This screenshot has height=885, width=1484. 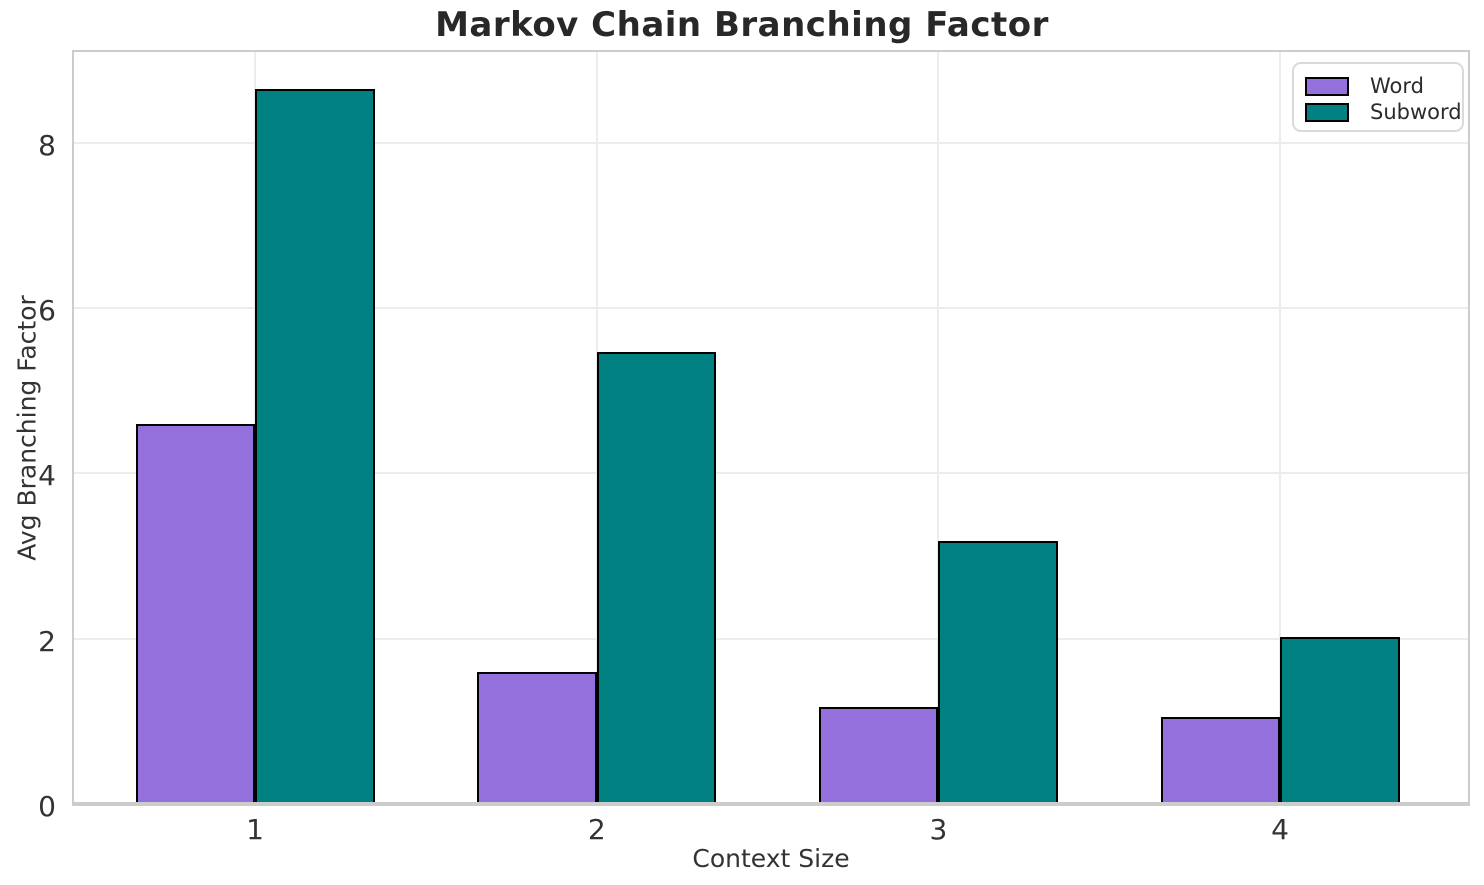 What do you see at coordinates (1416, 111) in the screenshot?
I see `legend-label-subword: Subword` at bounding box center [1416, 111].